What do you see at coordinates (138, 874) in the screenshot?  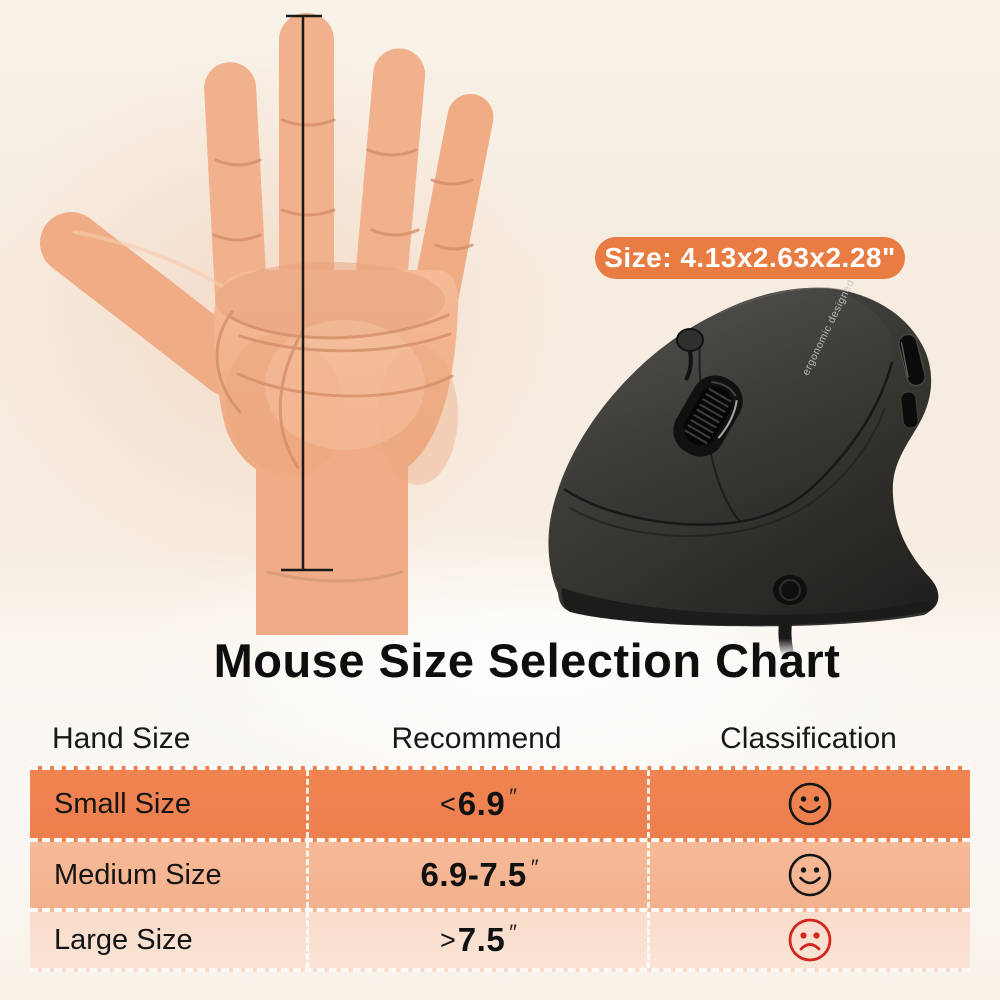 I see `cell-hand-size: Medium Size` at bounding box center [138, 874].